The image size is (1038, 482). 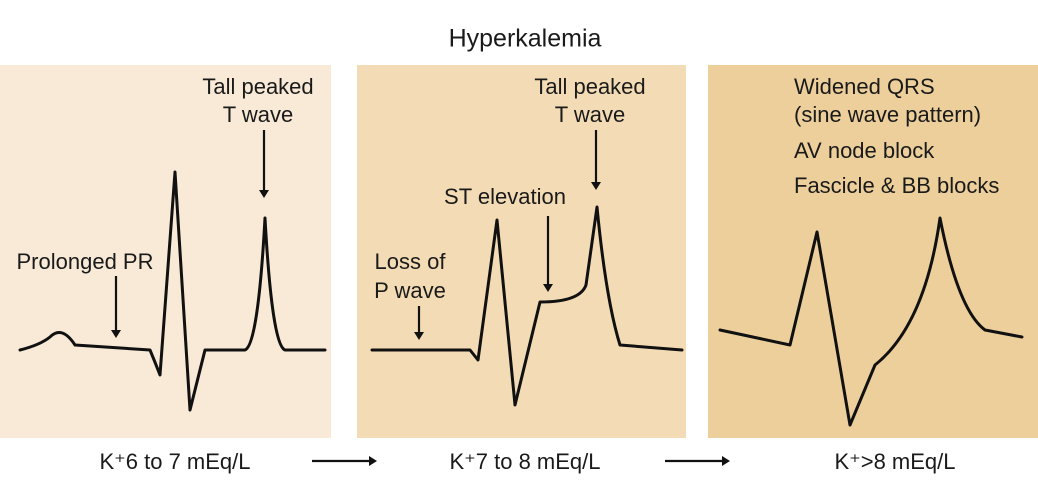 I want to click on annotation: Widened QRS, so click(x=864, y=86).